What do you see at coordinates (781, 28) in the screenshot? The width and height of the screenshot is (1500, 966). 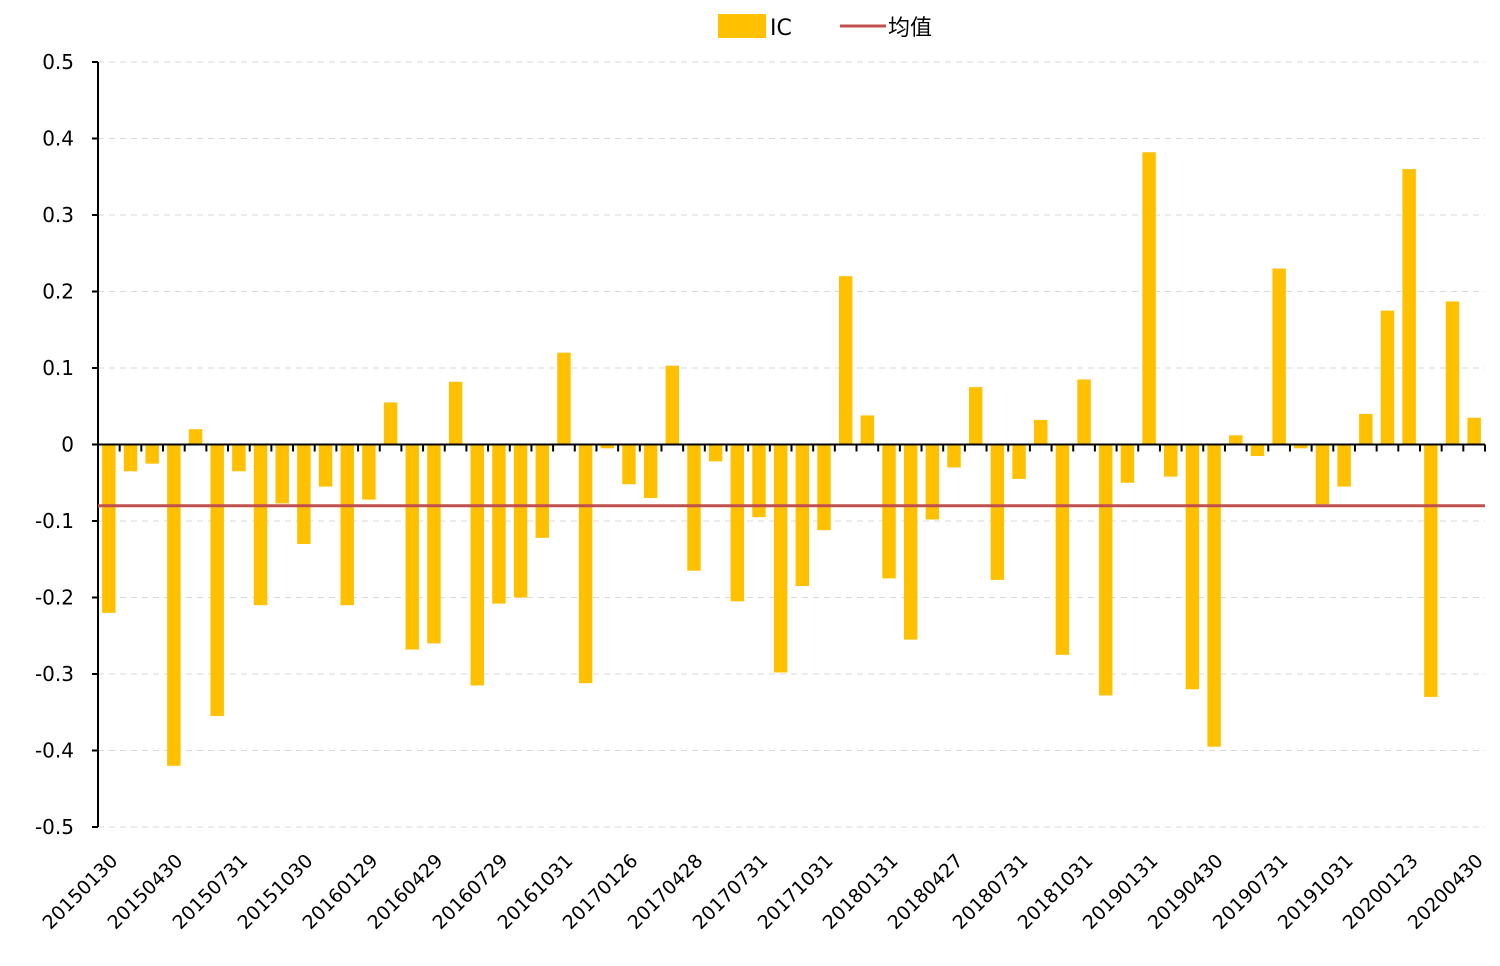 I see `legend-ic-label: IC` at bounding box center [781, 28].